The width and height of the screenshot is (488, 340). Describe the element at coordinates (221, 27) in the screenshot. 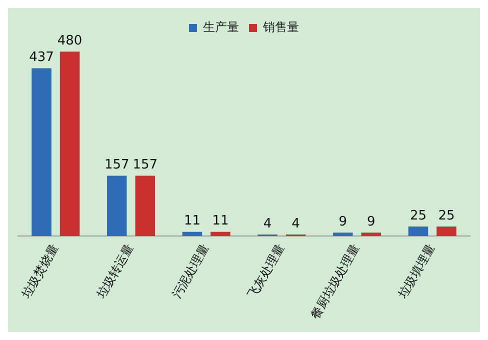

I see `legend-label: 生产量` at that location.